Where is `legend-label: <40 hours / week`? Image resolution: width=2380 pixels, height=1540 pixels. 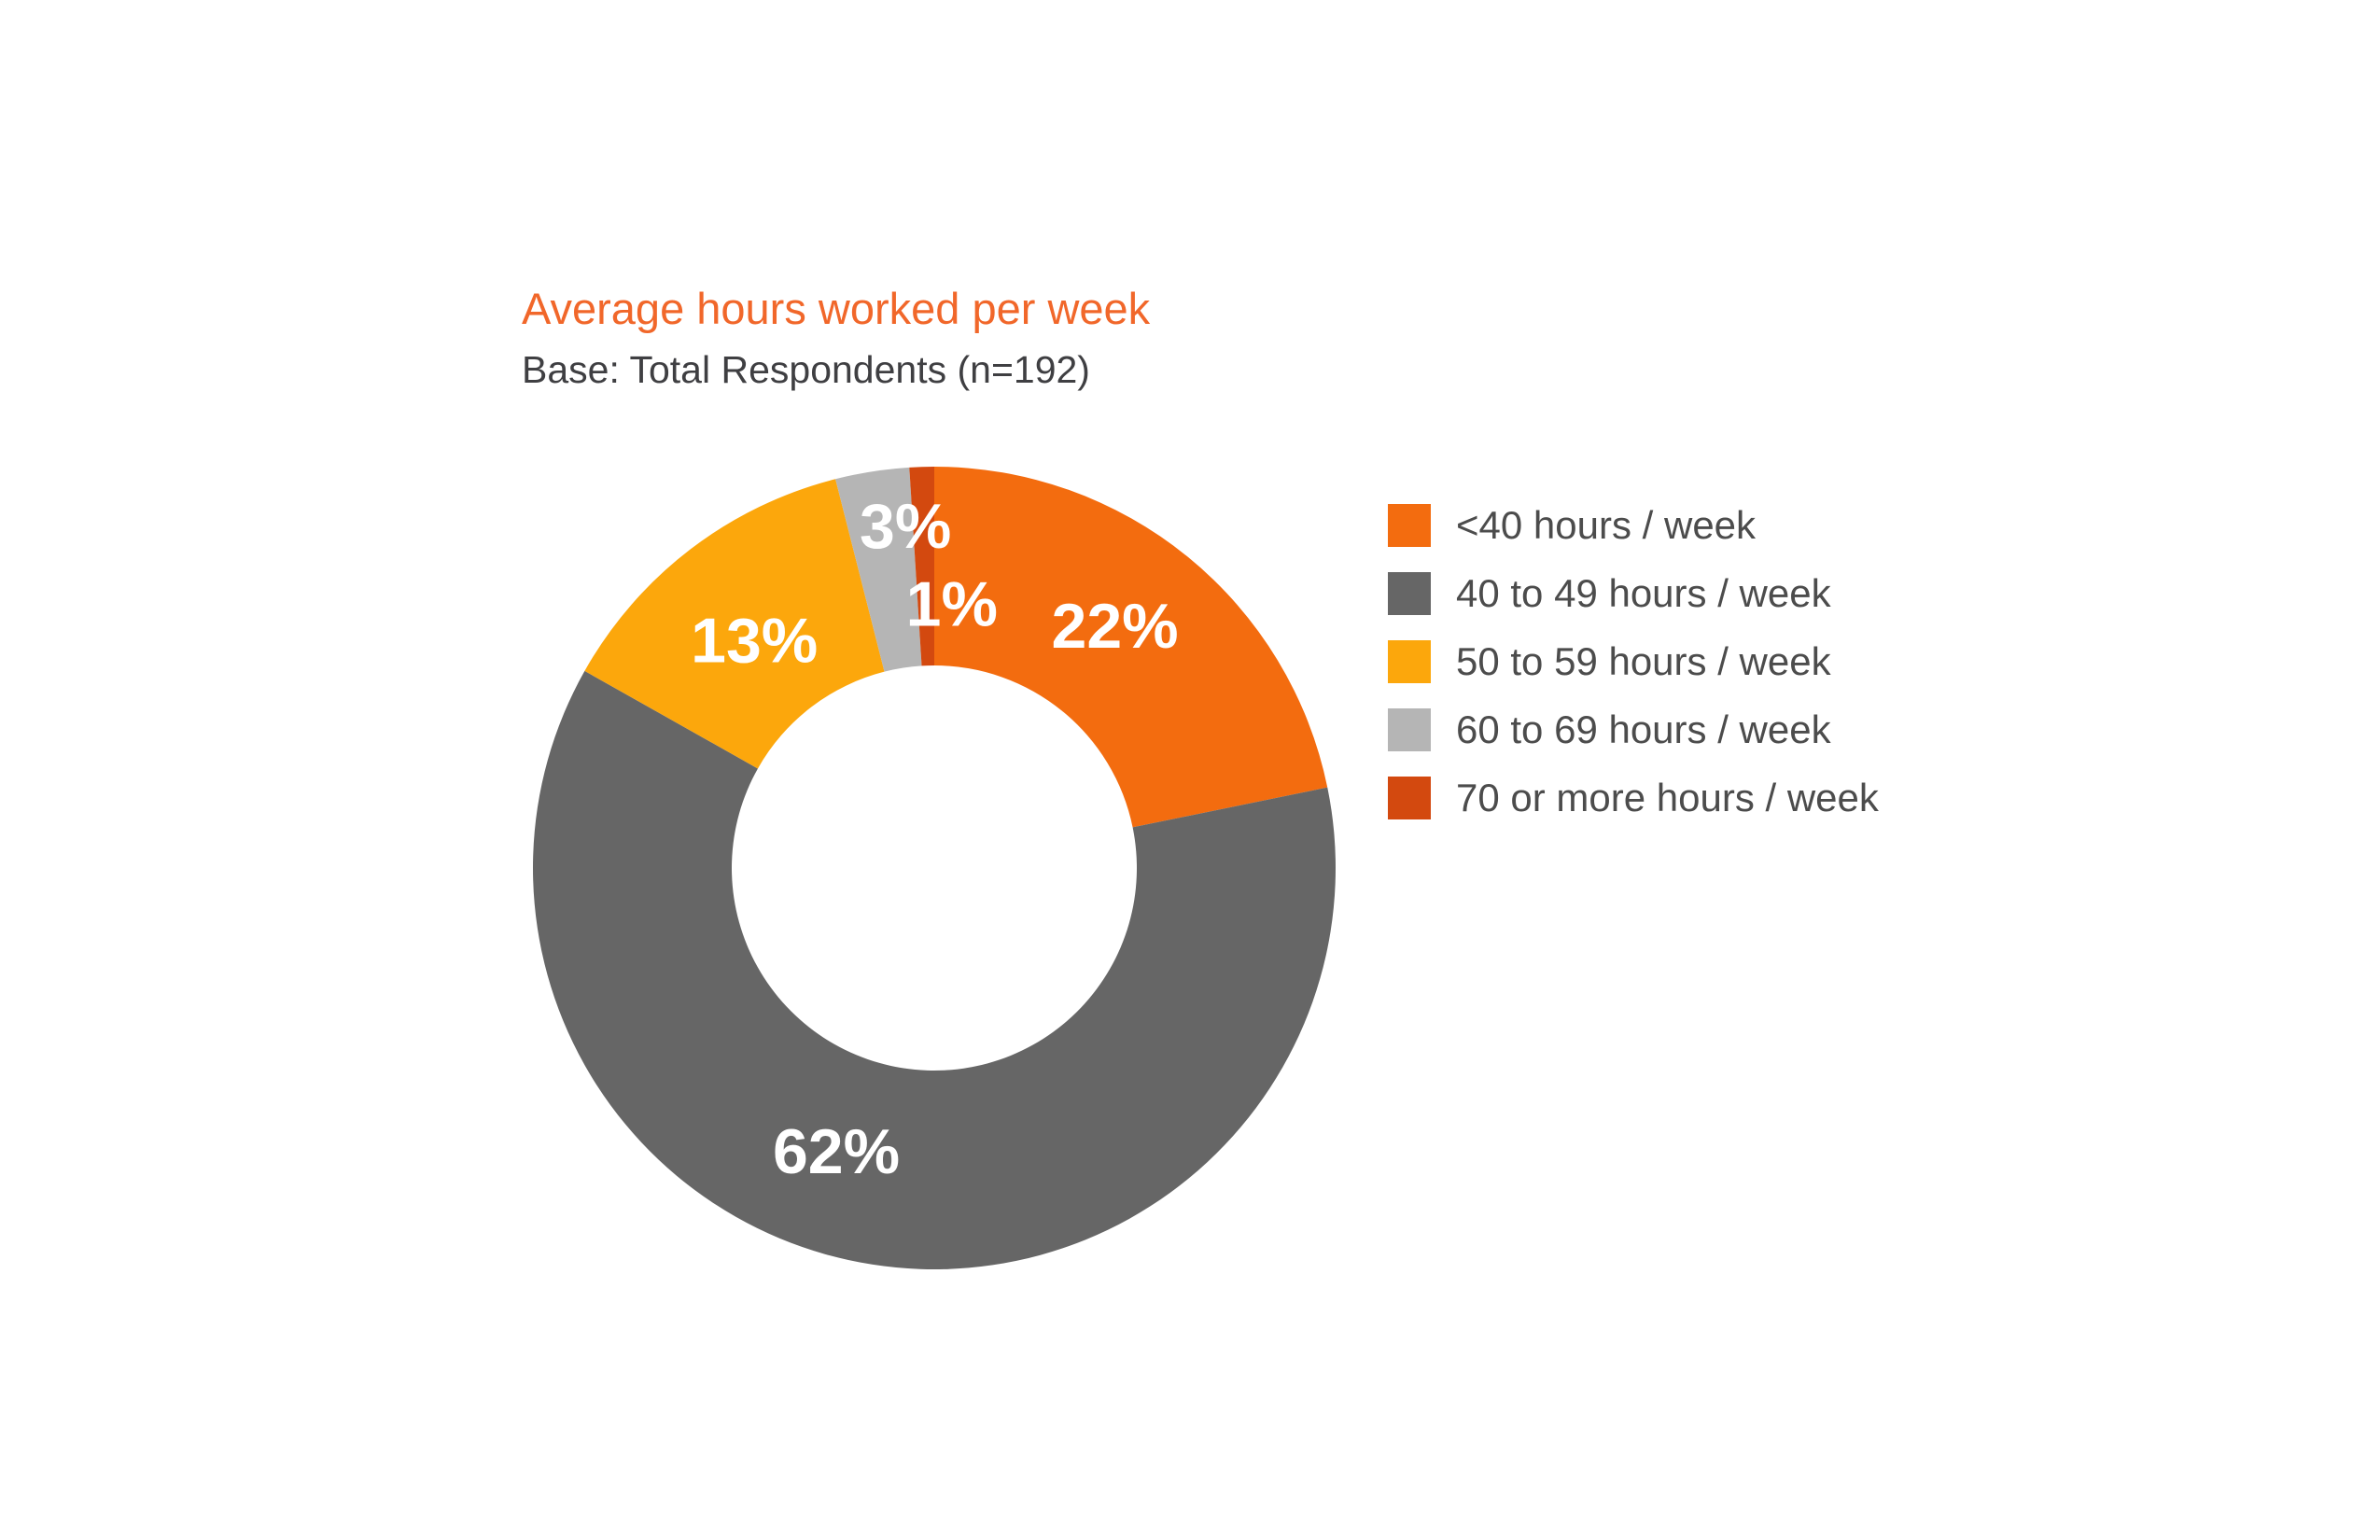 legend-label: <40 hours / week is located at coordinates (1606, 525).